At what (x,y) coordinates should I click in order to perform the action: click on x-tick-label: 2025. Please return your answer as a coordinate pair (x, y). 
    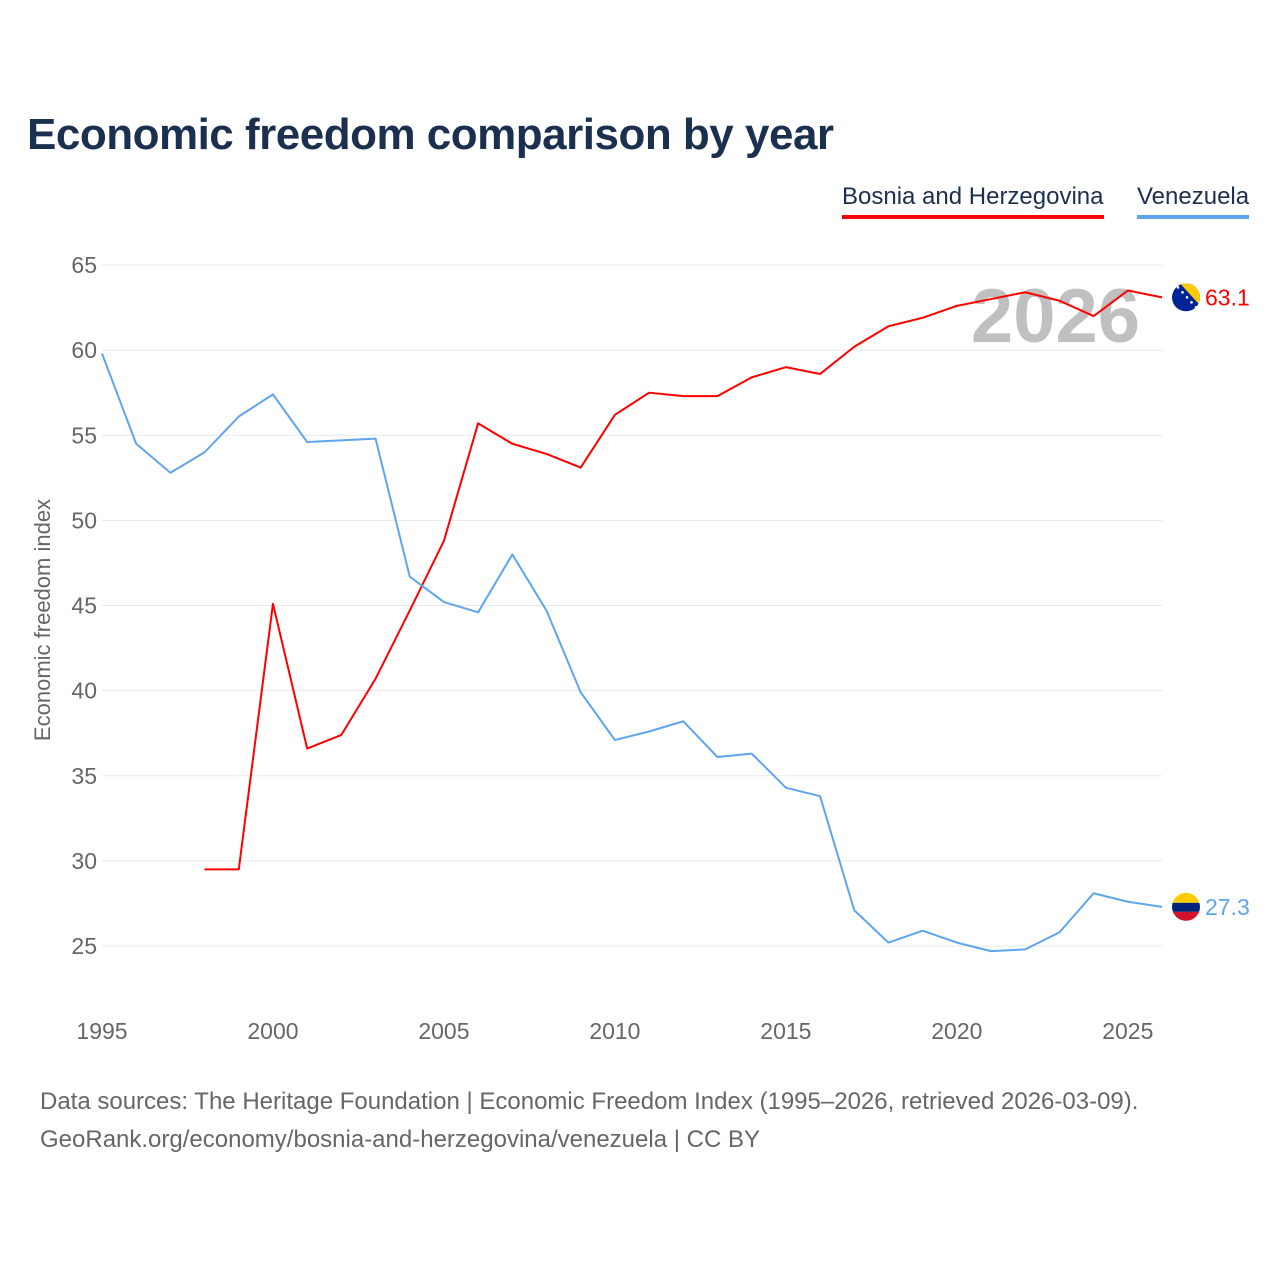
    Looking at the image, I should click on (1127, 1031).